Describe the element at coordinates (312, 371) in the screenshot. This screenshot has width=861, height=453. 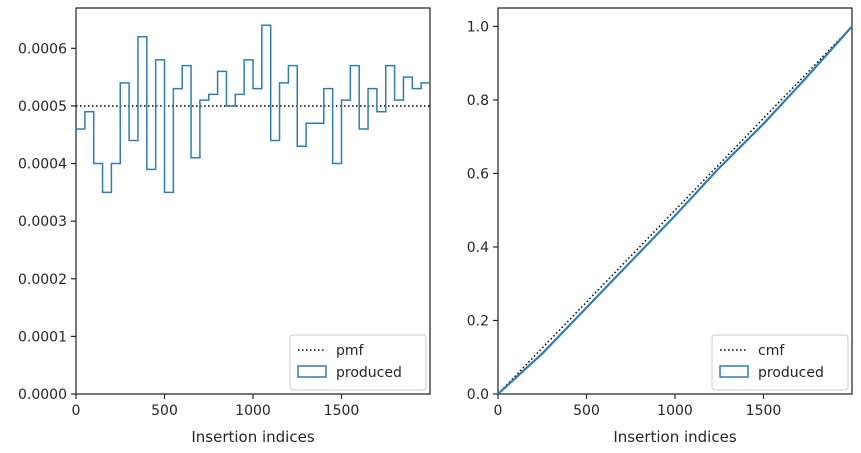
I see `pmf-legend-swatch-produced` at that location.